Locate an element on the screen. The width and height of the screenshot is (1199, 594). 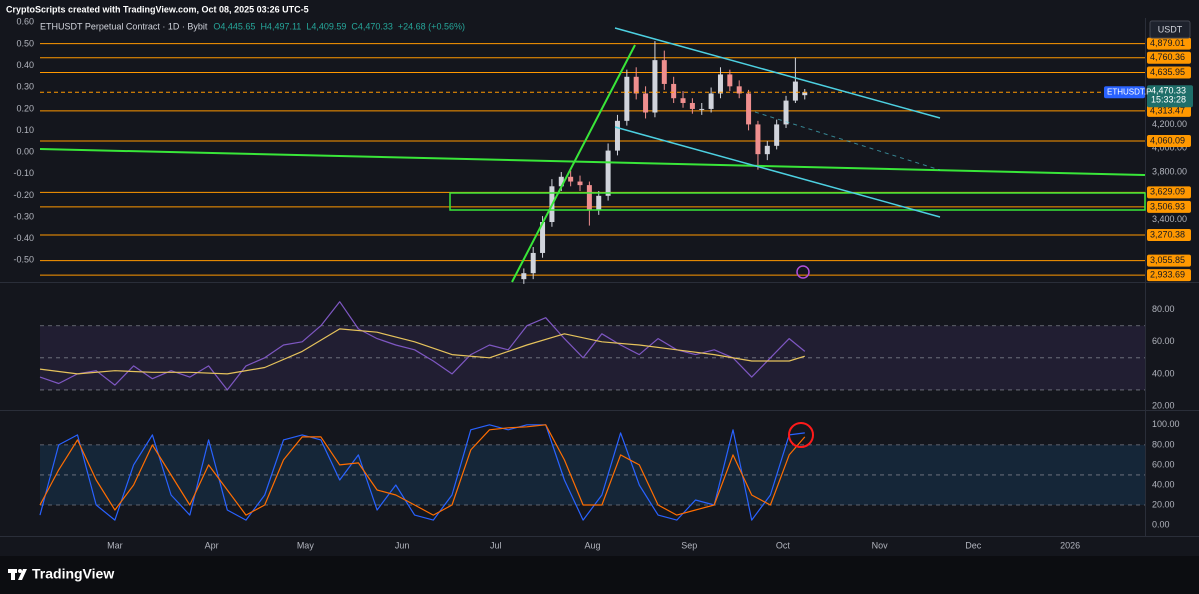
symbol-label: ETHUSDT.P is located at coordinates (1129, 91).